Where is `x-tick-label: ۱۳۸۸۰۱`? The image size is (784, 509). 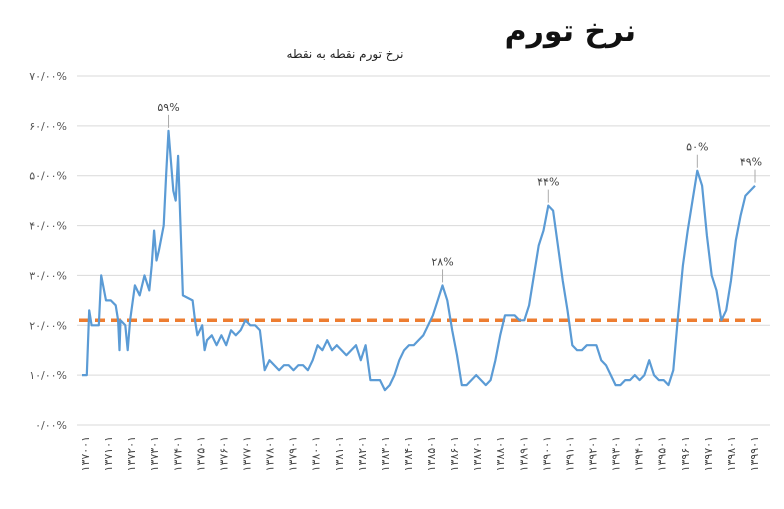
x-tick-label: ۱۳۸۸۰۱ is located at coordinates (500, 453).